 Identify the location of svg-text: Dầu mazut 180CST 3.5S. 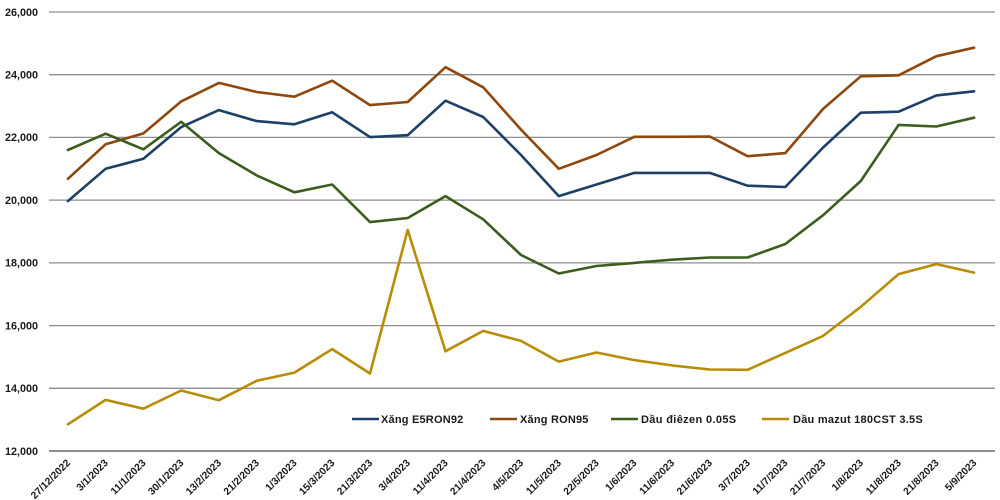
(858, 420).